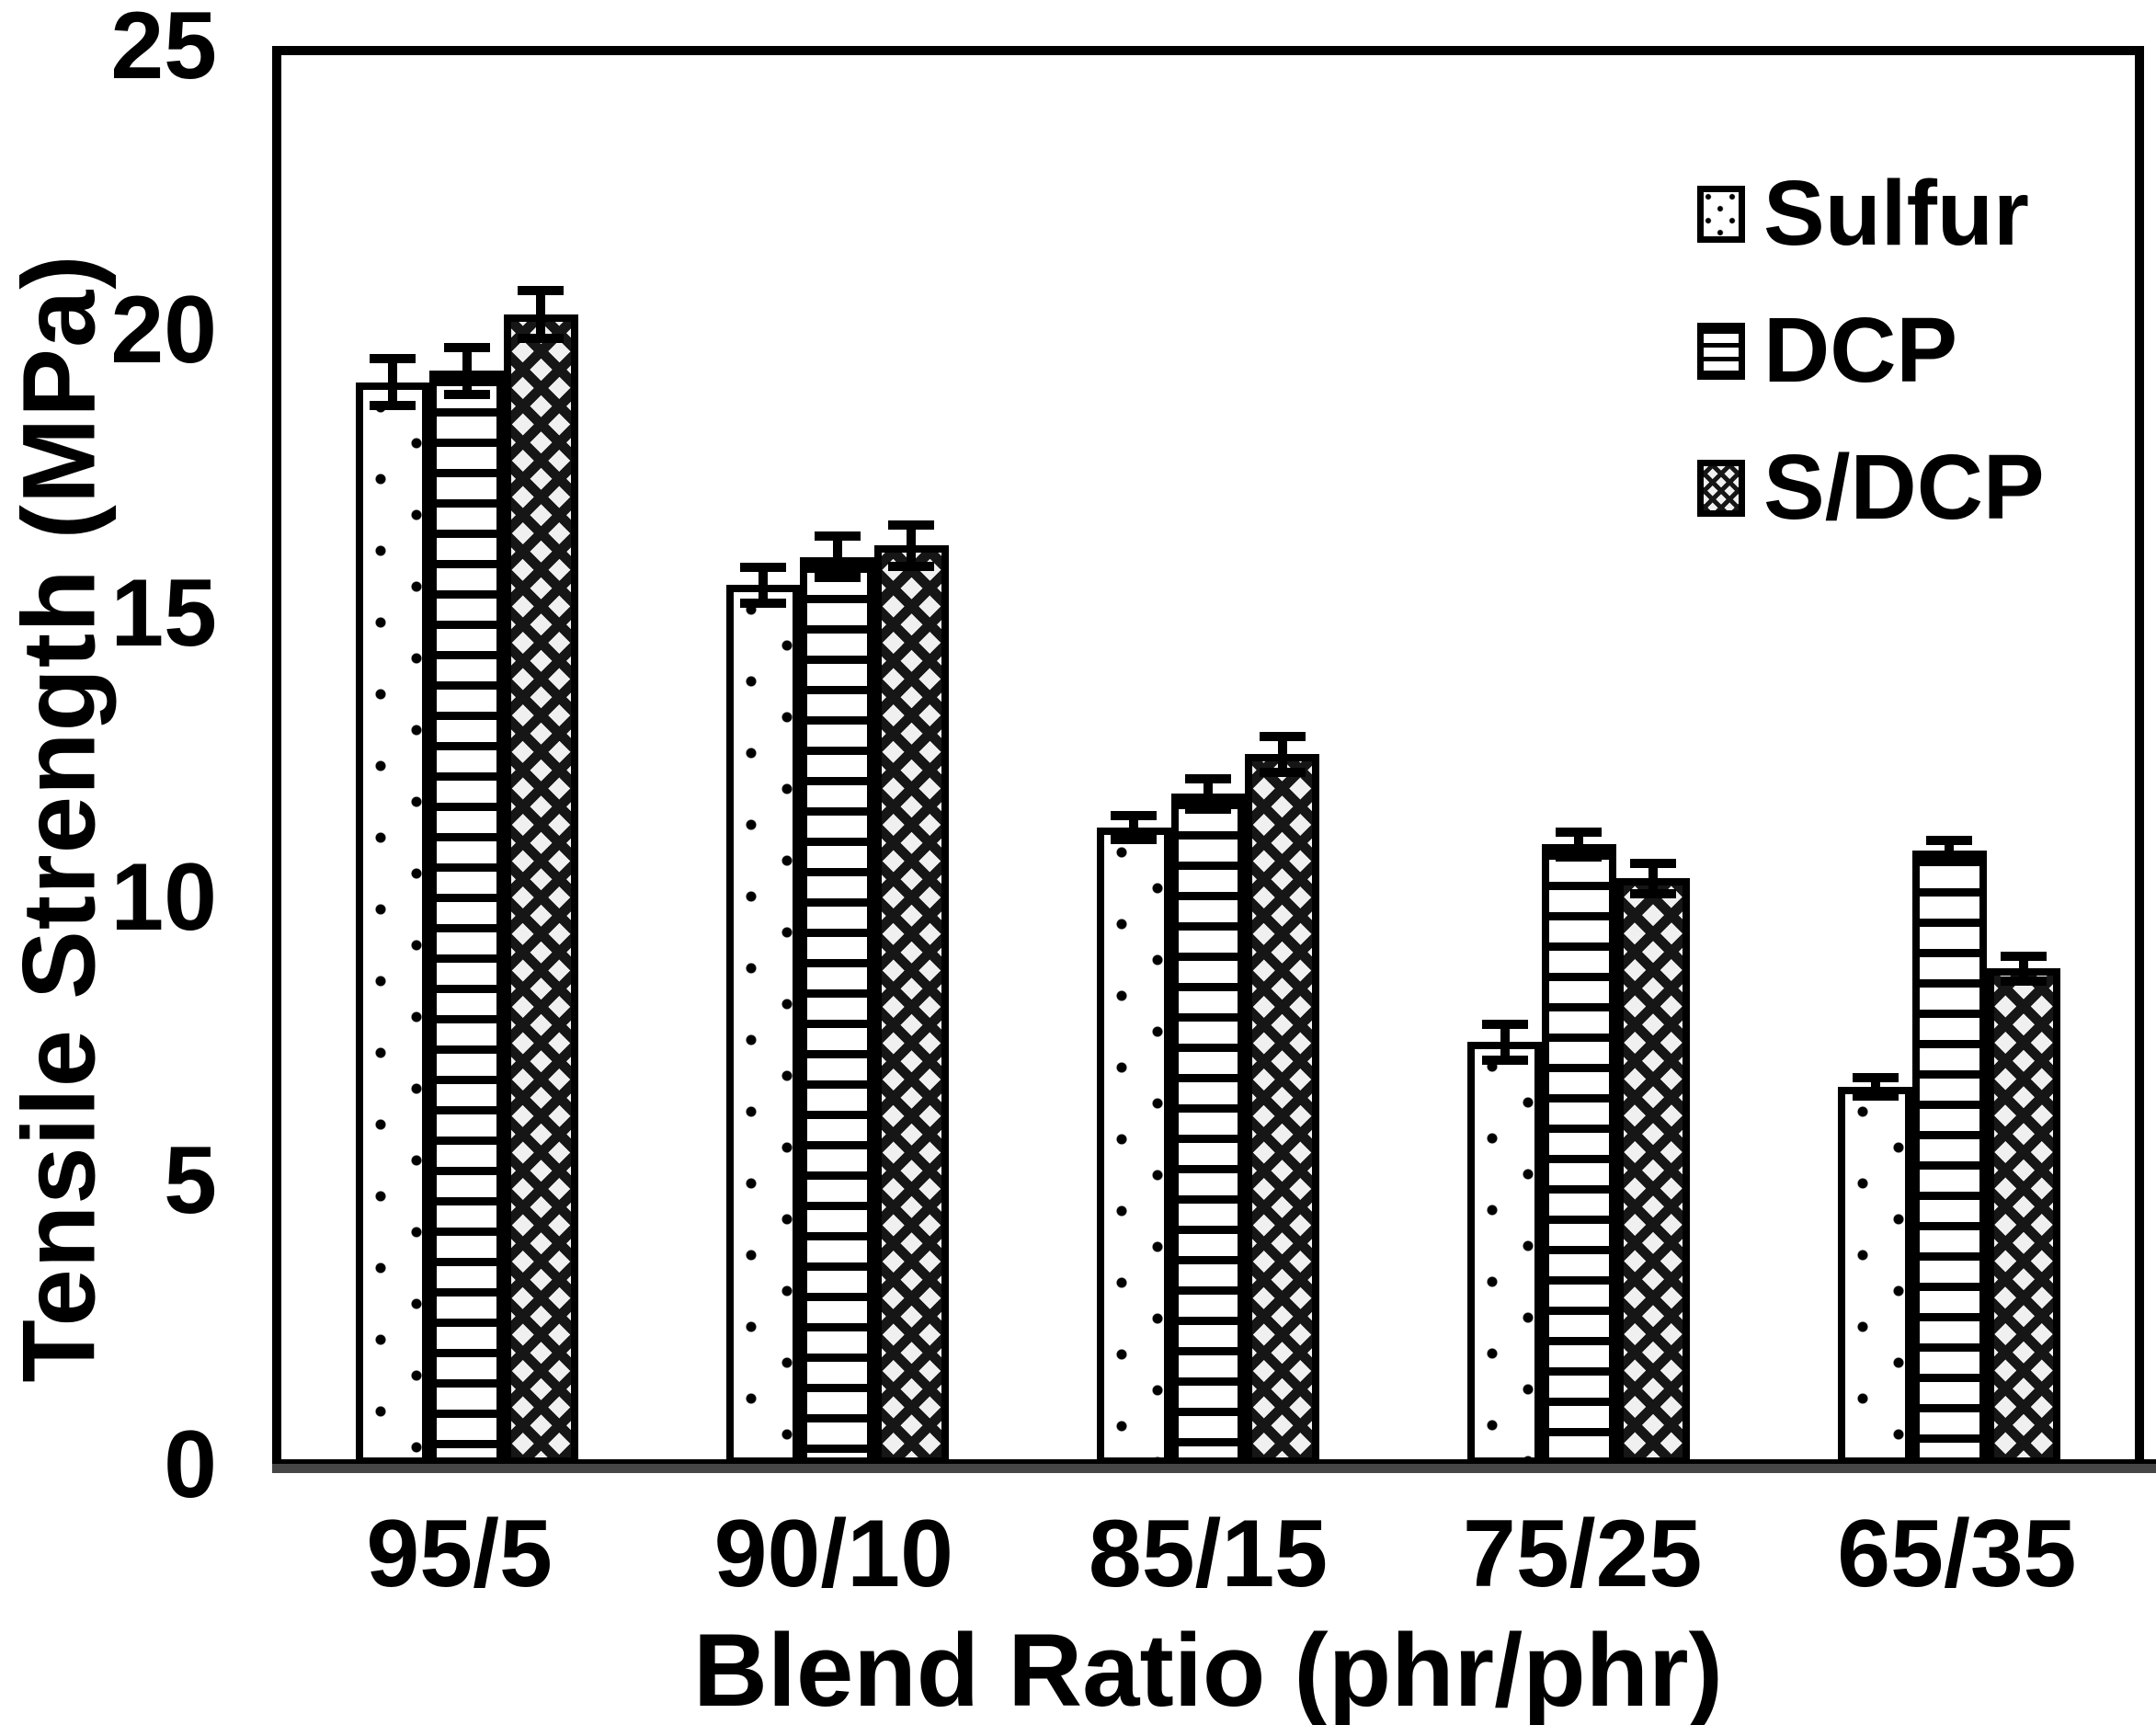  I want to click on legend-item-sdcp: S/DCP, so click(1871, 488).